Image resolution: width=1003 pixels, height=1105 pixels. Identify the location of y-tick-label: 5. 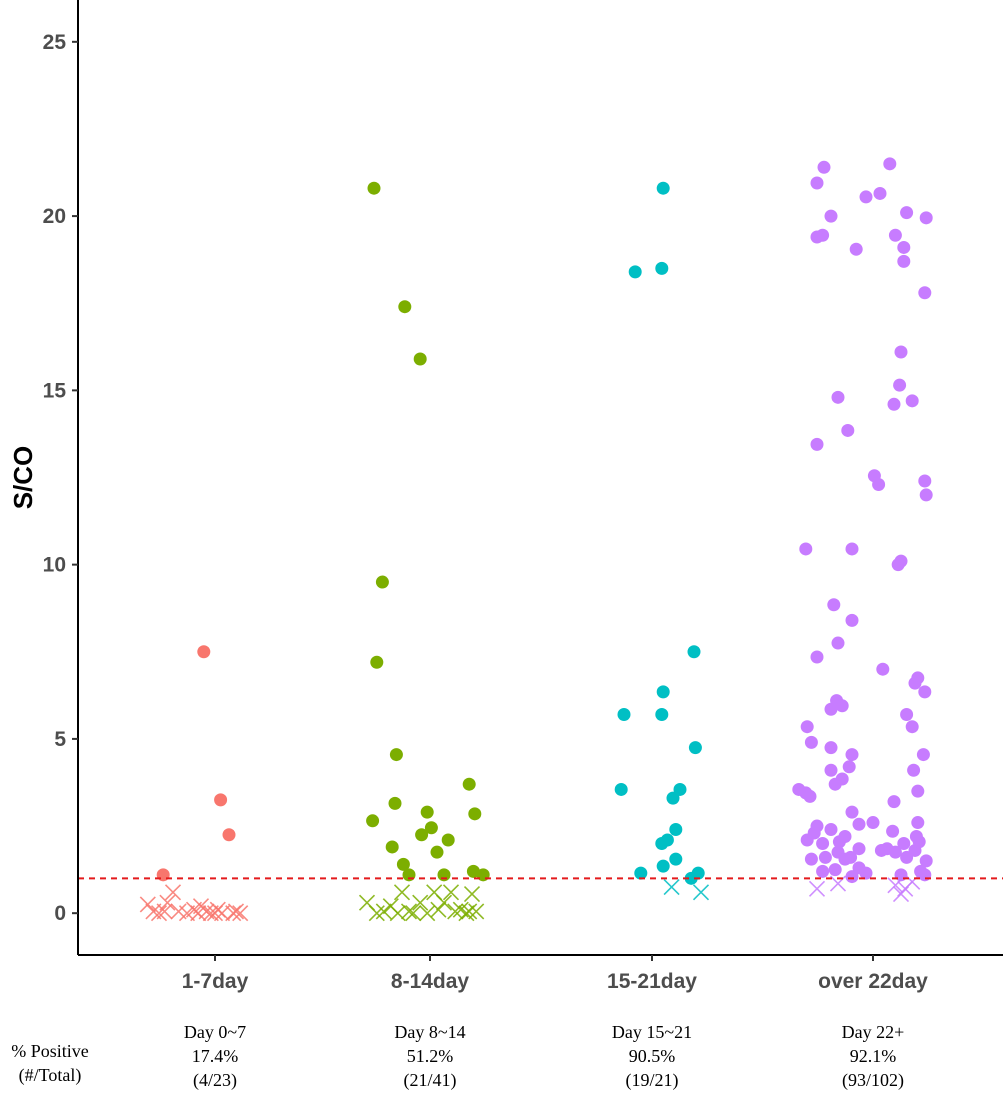
(60, 739).